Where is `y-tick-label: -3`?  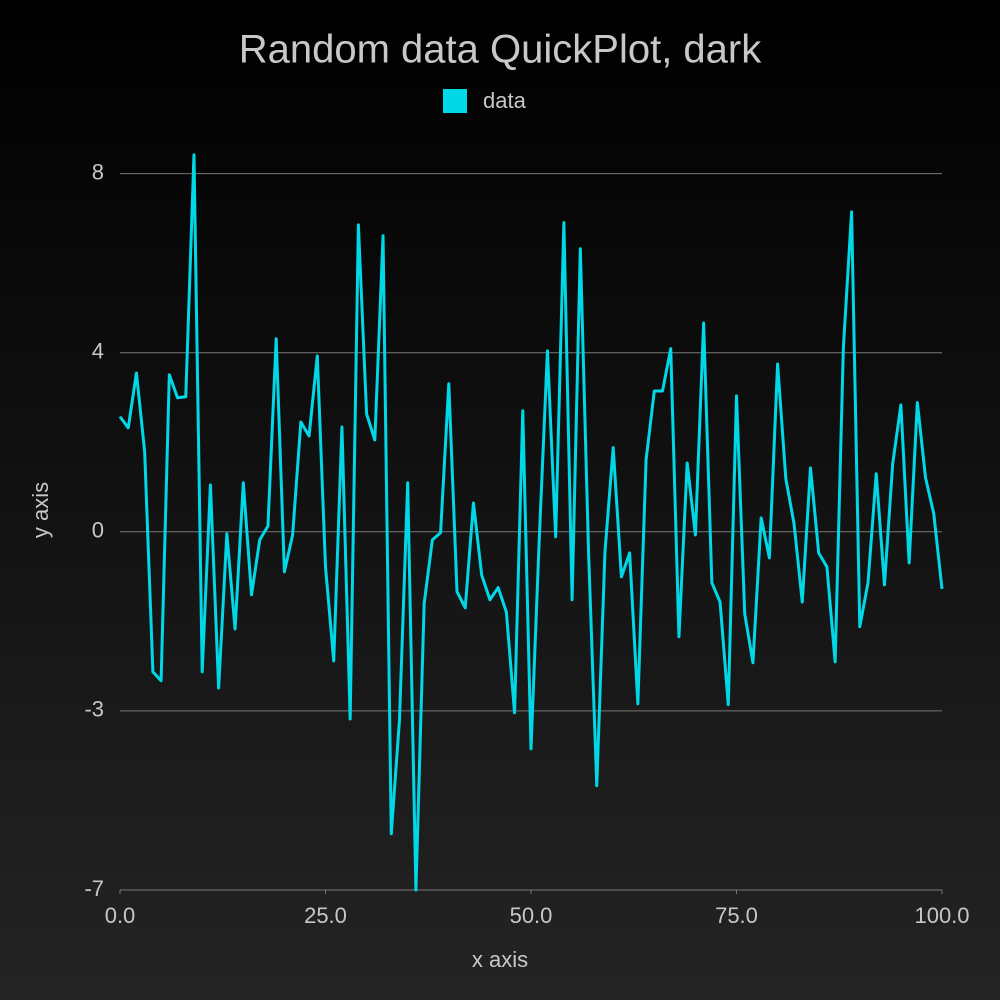 y-tick-label: -3 is located at coordinates (94, 709).